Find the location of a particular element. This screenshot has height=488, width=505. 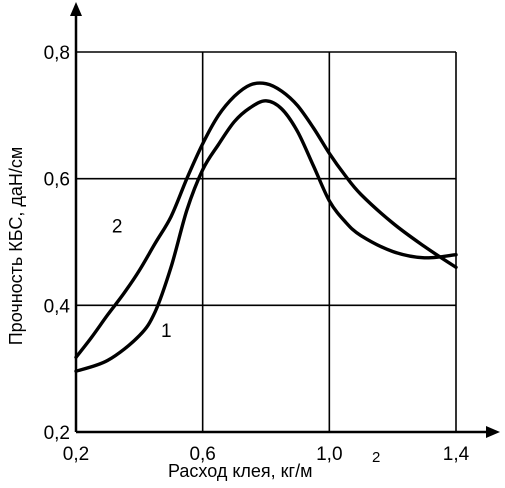

x-axis-title: Расход клея, кг/м is located at coordinates (240, 471).